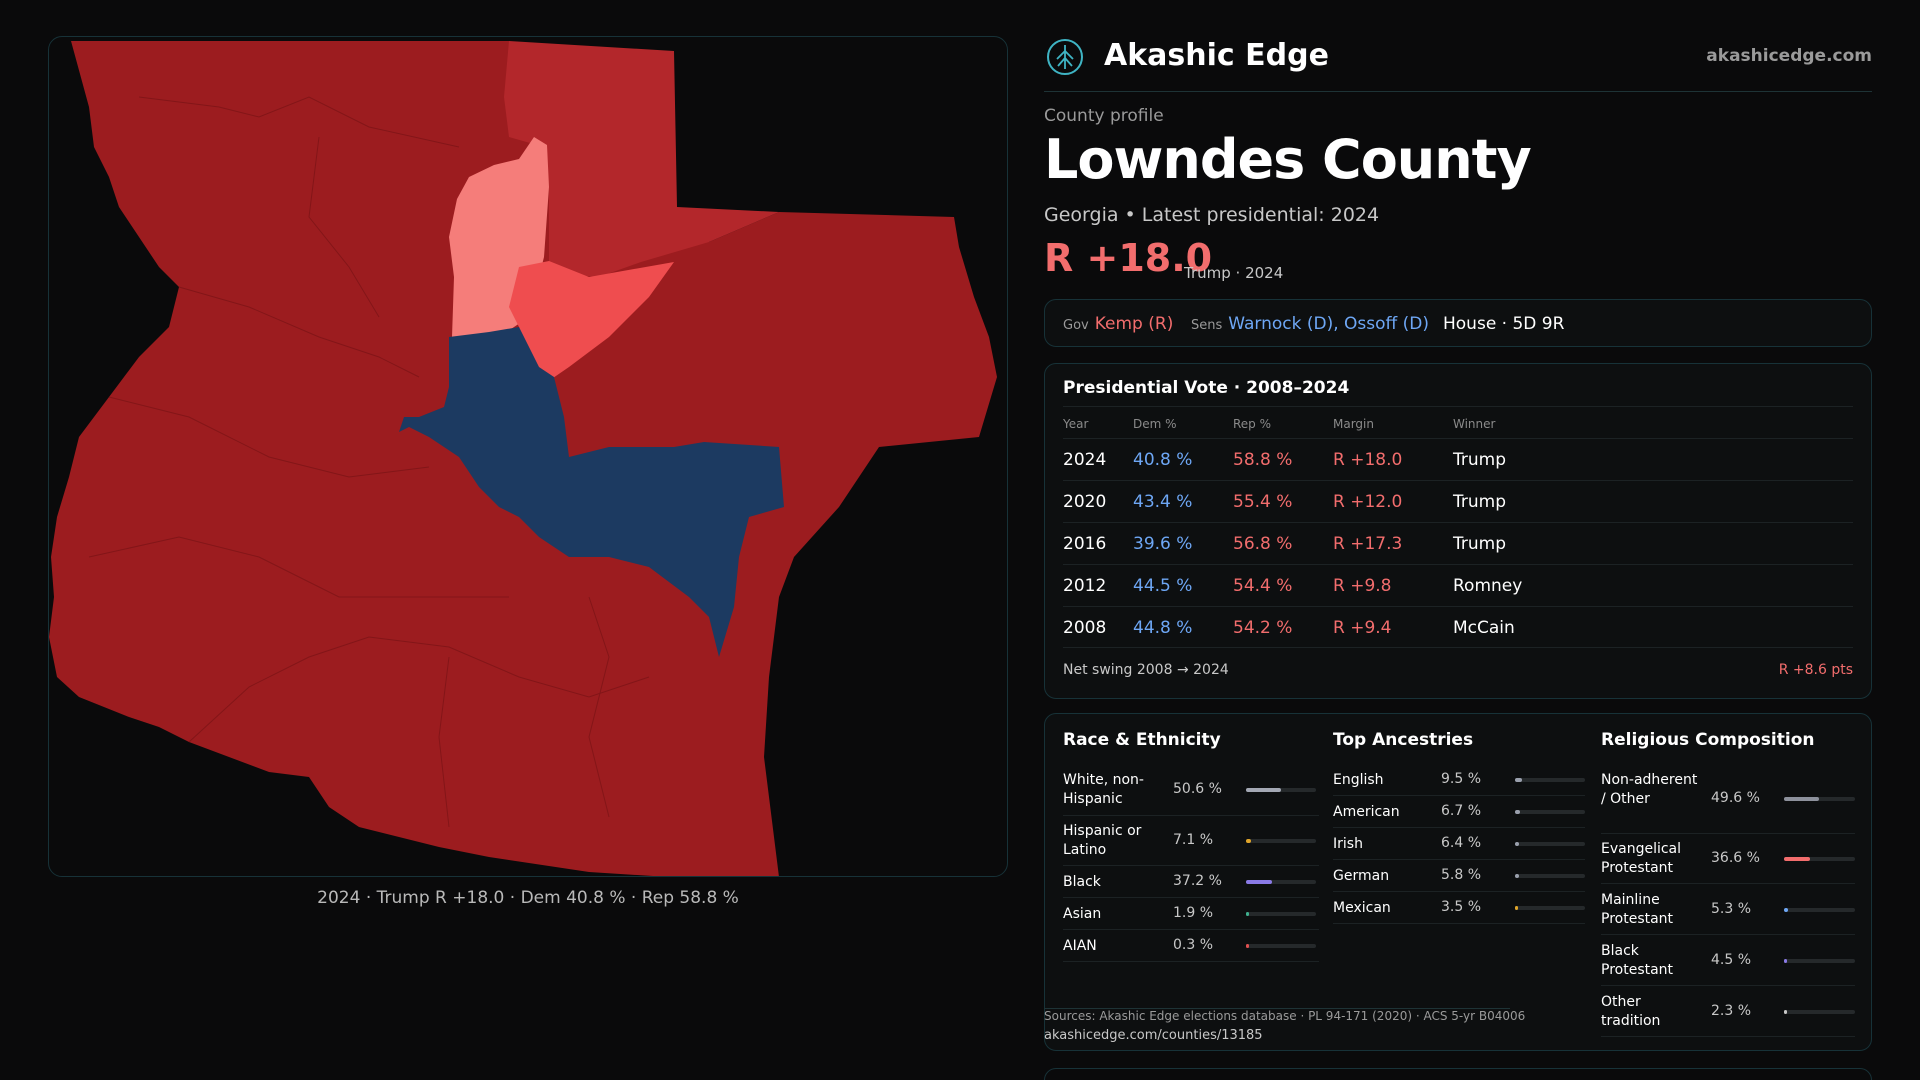 This screenshot has height=1080, width=1920. Describe the element at coordinates (1216, 55) in the screenshot. I see `brand-name: Akashic Edge` at that location.